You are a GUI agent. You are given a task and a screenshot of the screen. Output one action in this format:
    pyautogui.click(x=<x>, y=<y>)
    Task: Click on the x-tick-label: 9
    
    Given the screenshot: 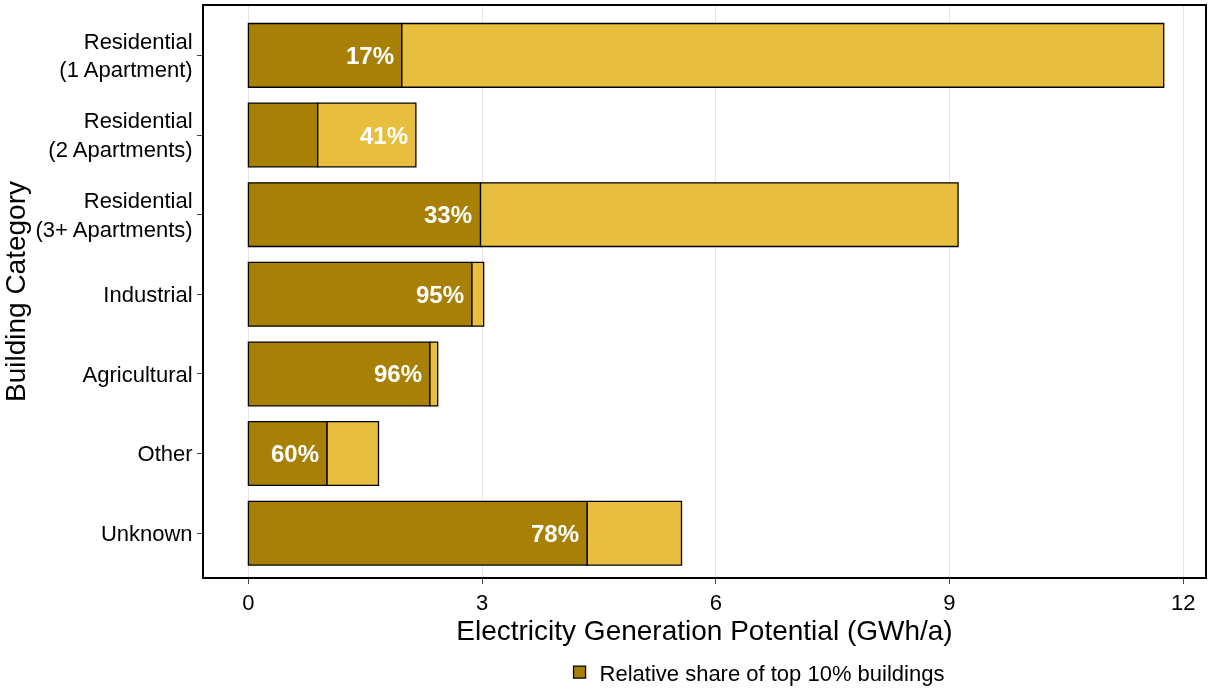 What is the action you would take?
    pyautogui.click(x=949, y=603)
    